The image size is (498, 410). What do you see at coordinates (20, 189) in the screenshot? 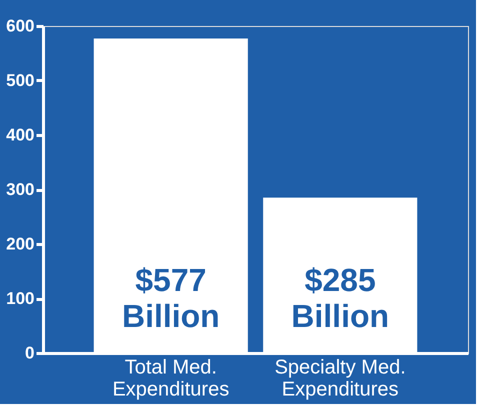
I see `y-tick-label: 300` at bounding box center [20, 189].